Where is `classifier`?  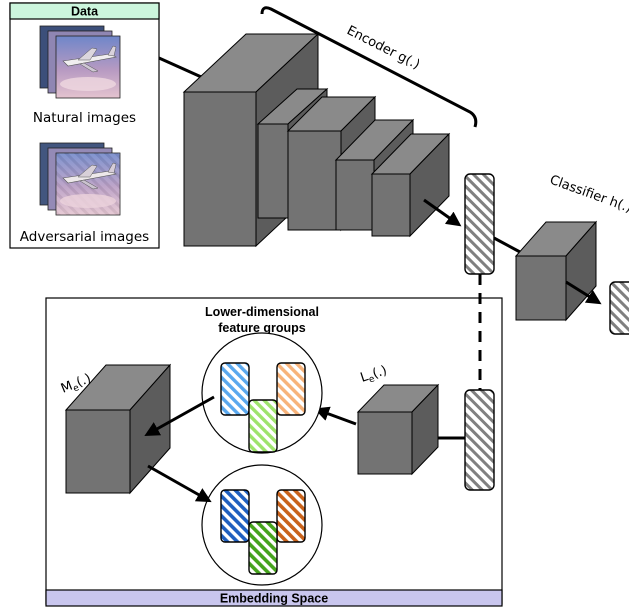 classifier is located at coordinates (556, 271).